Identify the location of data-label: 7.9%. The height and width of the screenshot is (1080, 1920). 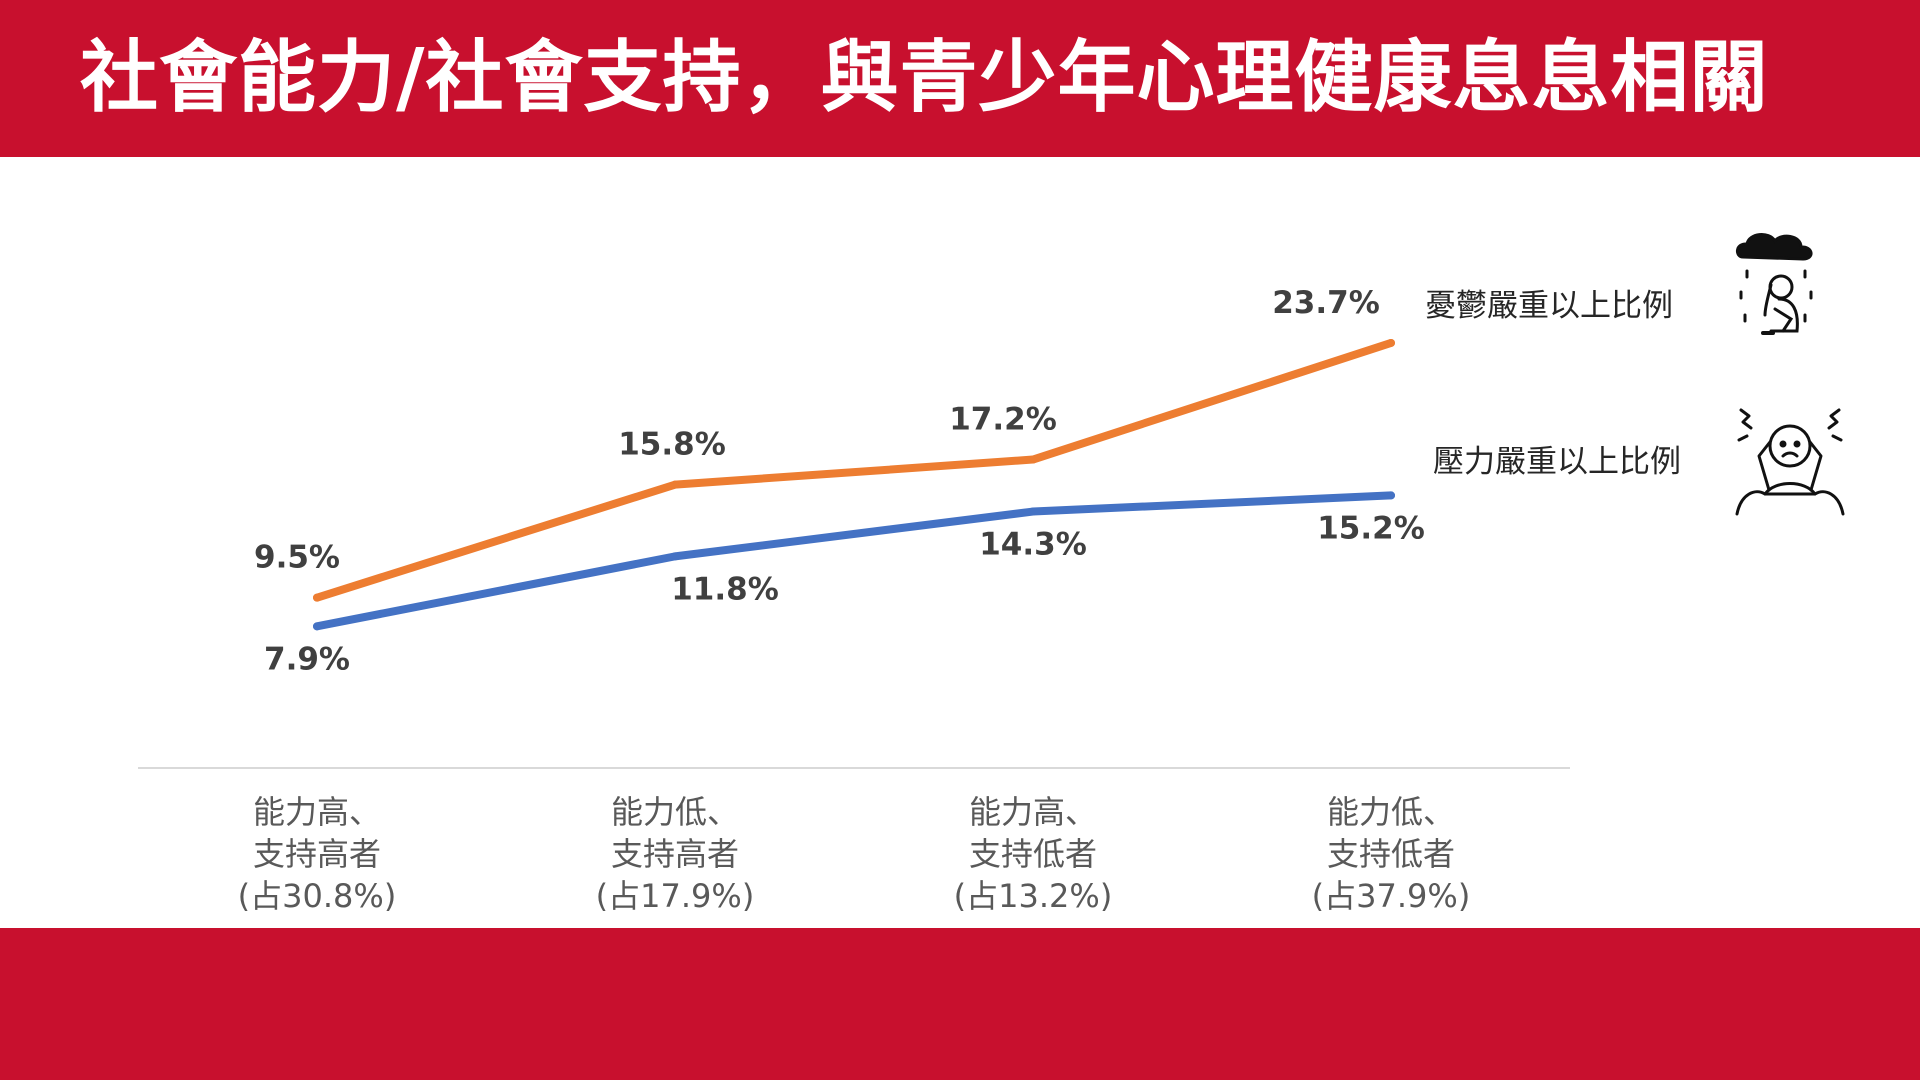
(307, 659).